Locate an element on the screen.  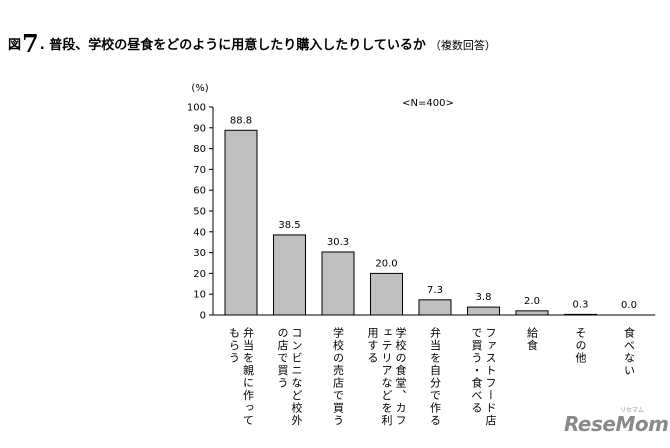
x-category-label: 弁当を自分で作る is located at coordinates (435, 376).